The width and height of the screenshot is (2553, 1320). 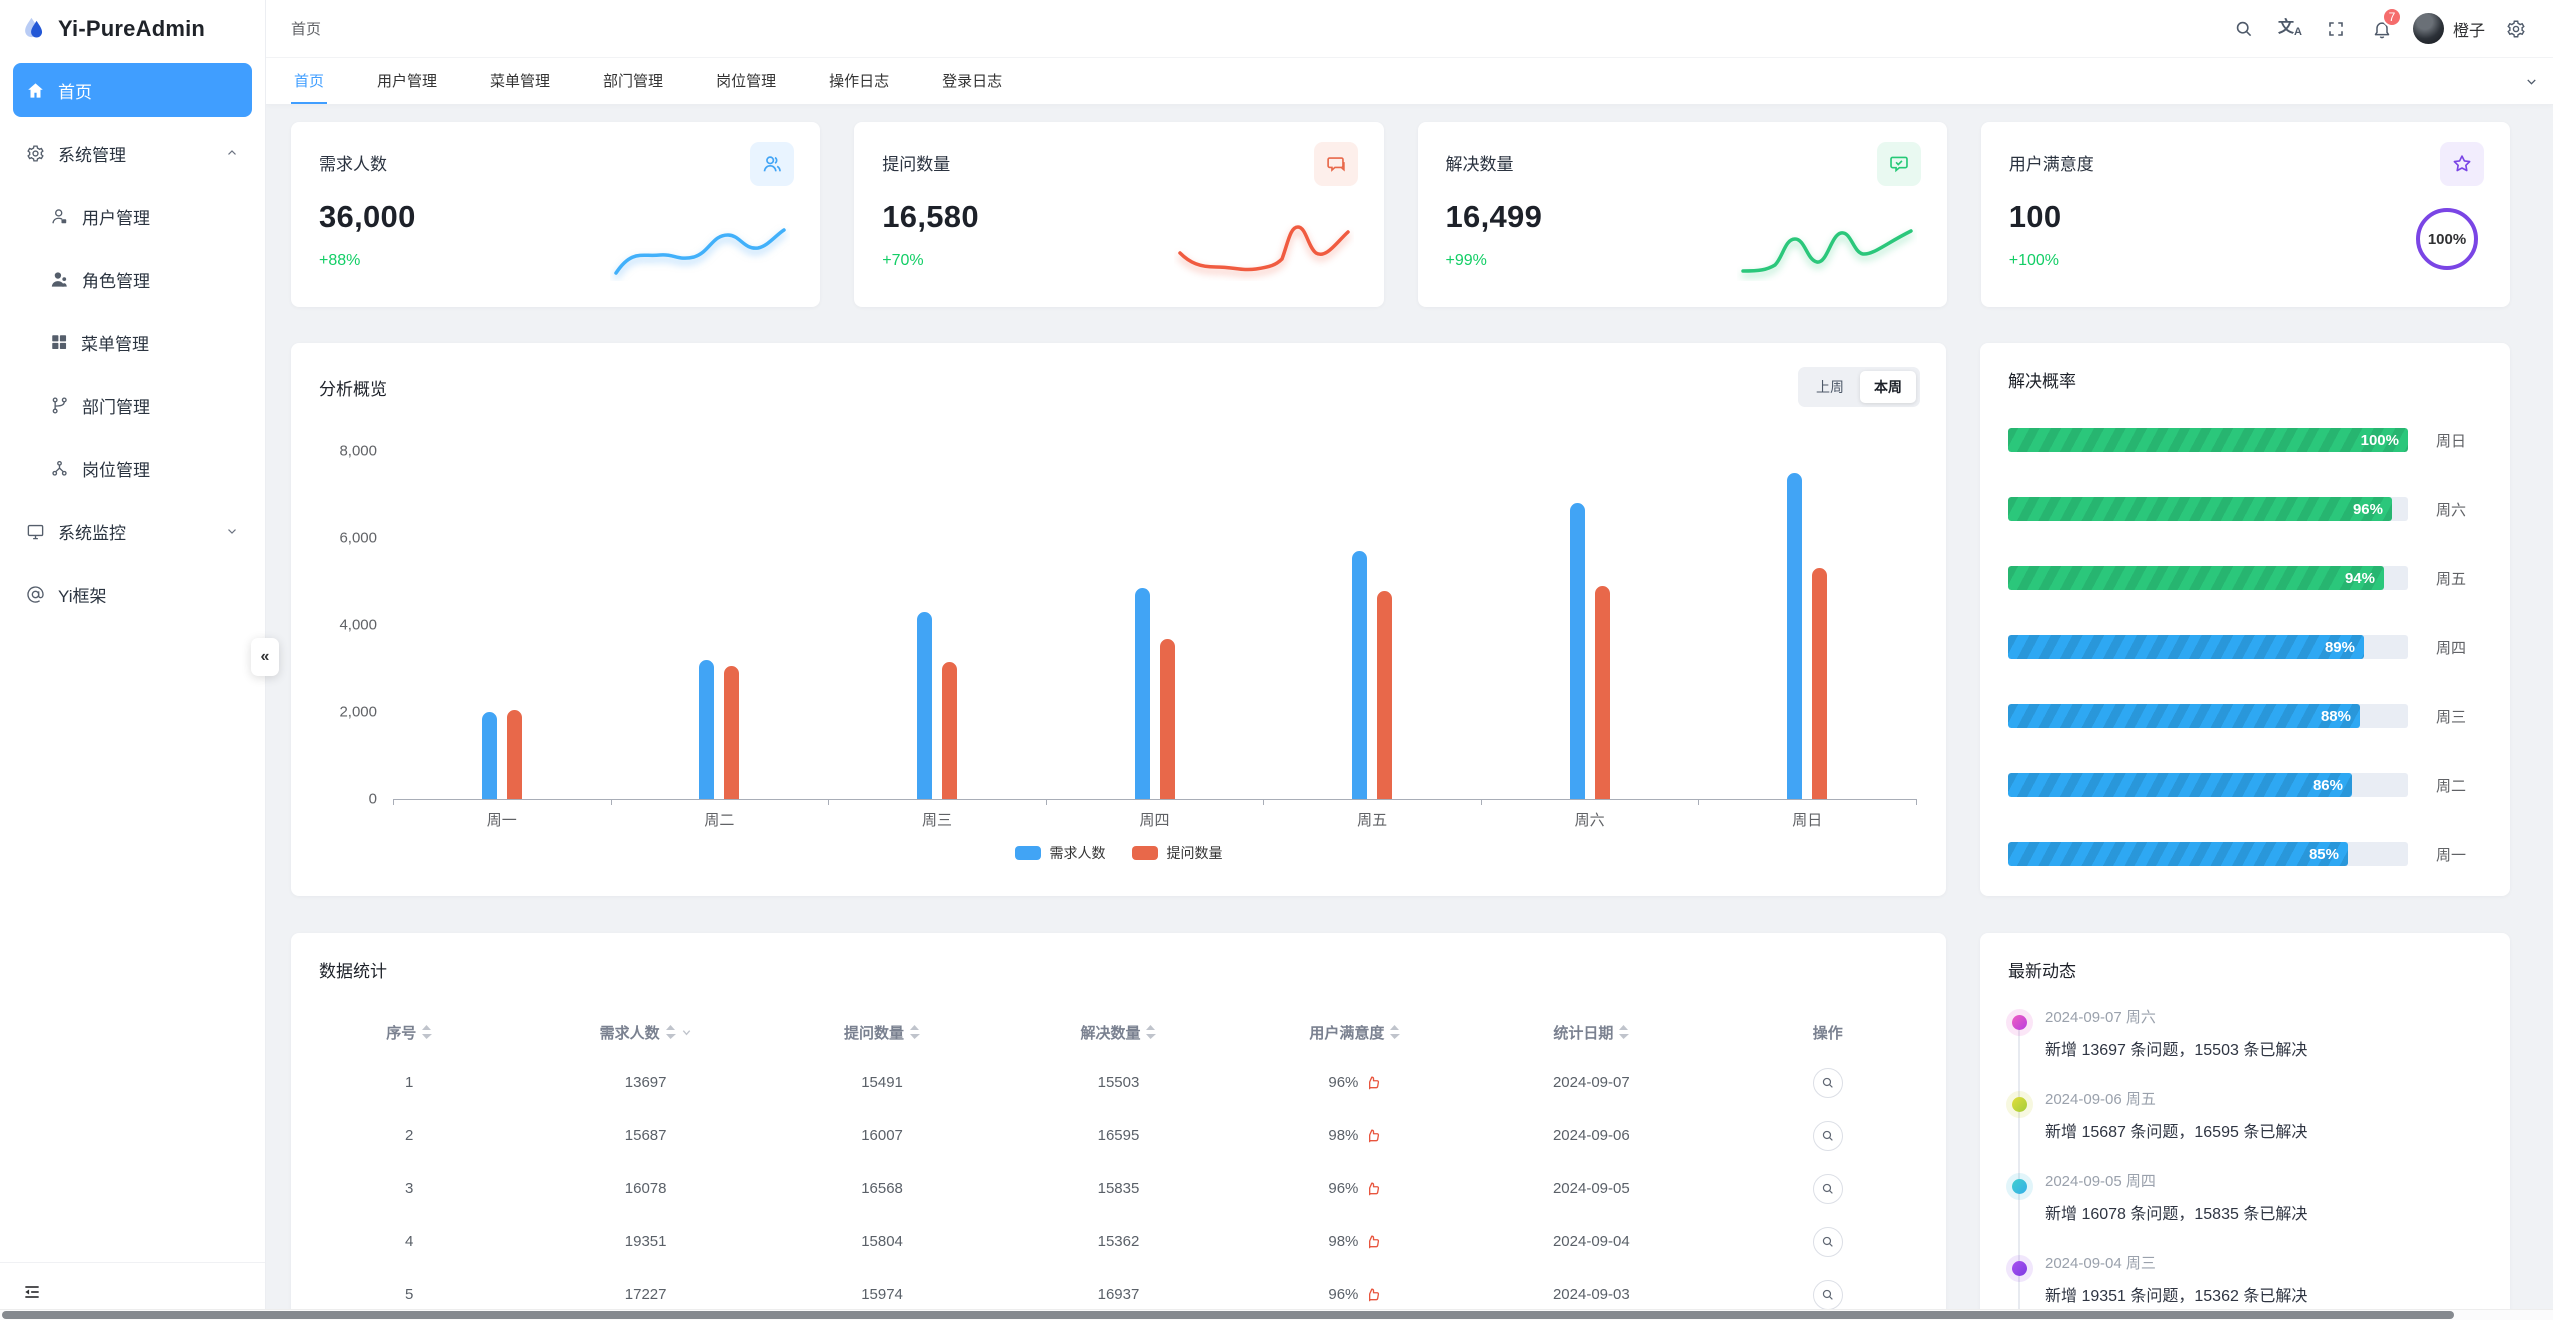 I want to click on sidebar-item-menu-management: 菜单管理, so click(x=132, y=342).